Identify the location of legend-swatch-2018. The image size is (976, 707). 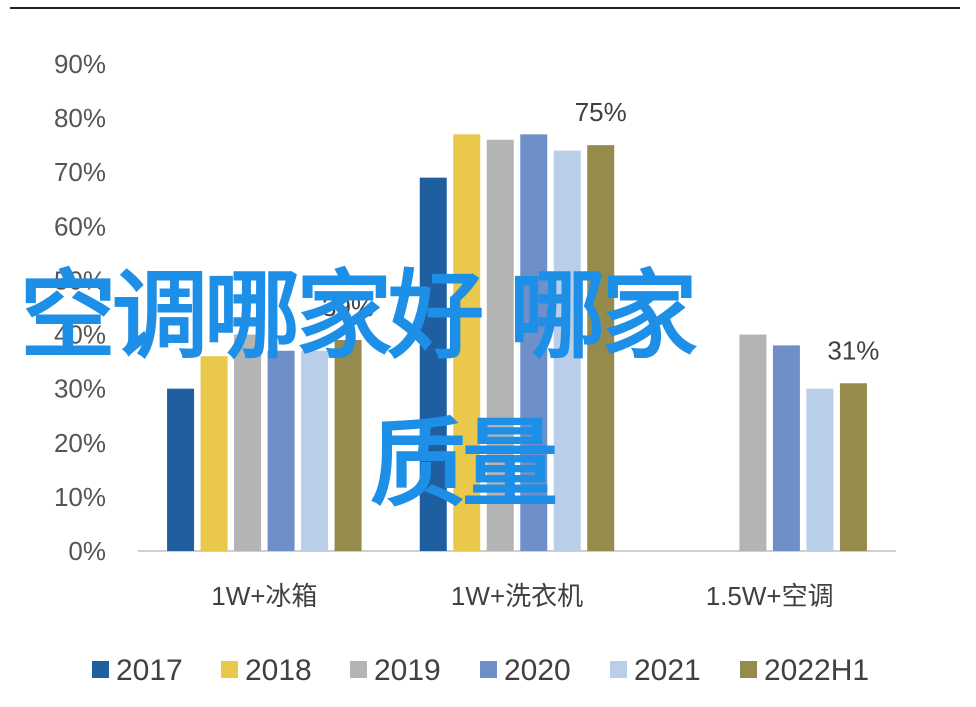
(229, 669).